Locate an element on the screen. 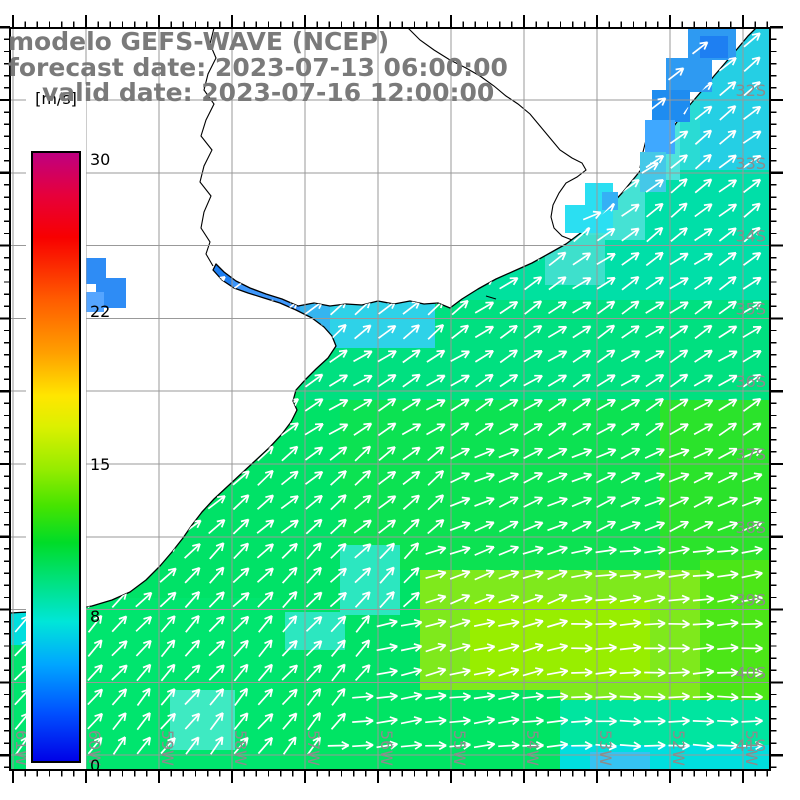  lat-label: 35S is located at coordinates (750, 308).